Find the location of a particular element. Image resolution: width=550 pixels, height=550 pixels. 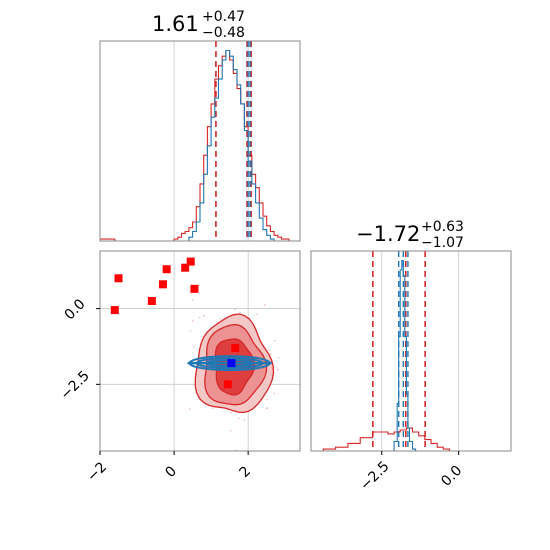

tl-hist-red is located at coordinates (200, 145).